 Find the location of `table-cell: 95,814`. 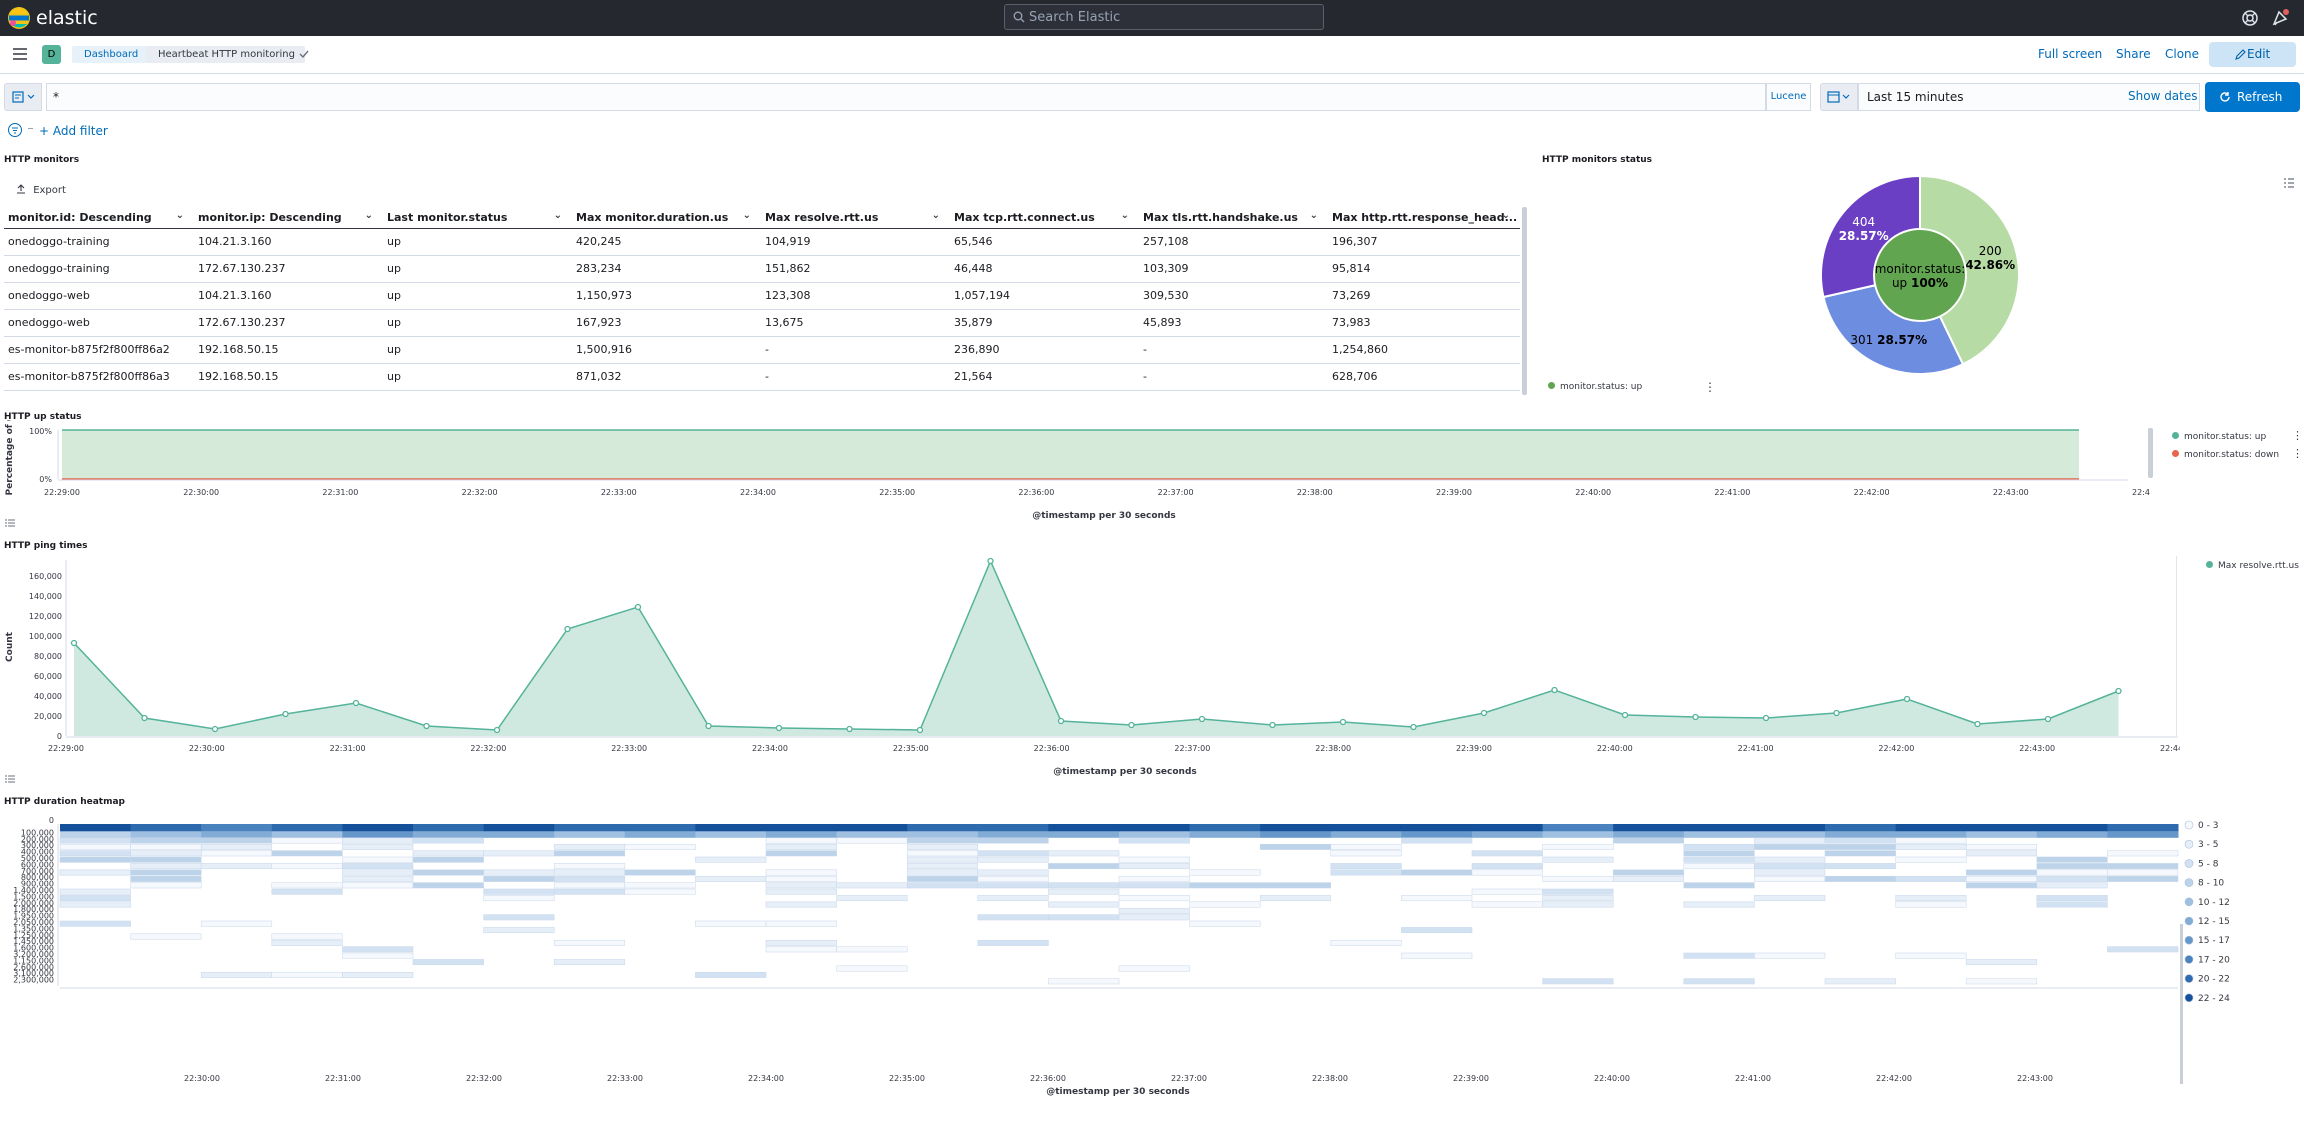

table-cell: 95,814 is located at coordinates (1424, 269).